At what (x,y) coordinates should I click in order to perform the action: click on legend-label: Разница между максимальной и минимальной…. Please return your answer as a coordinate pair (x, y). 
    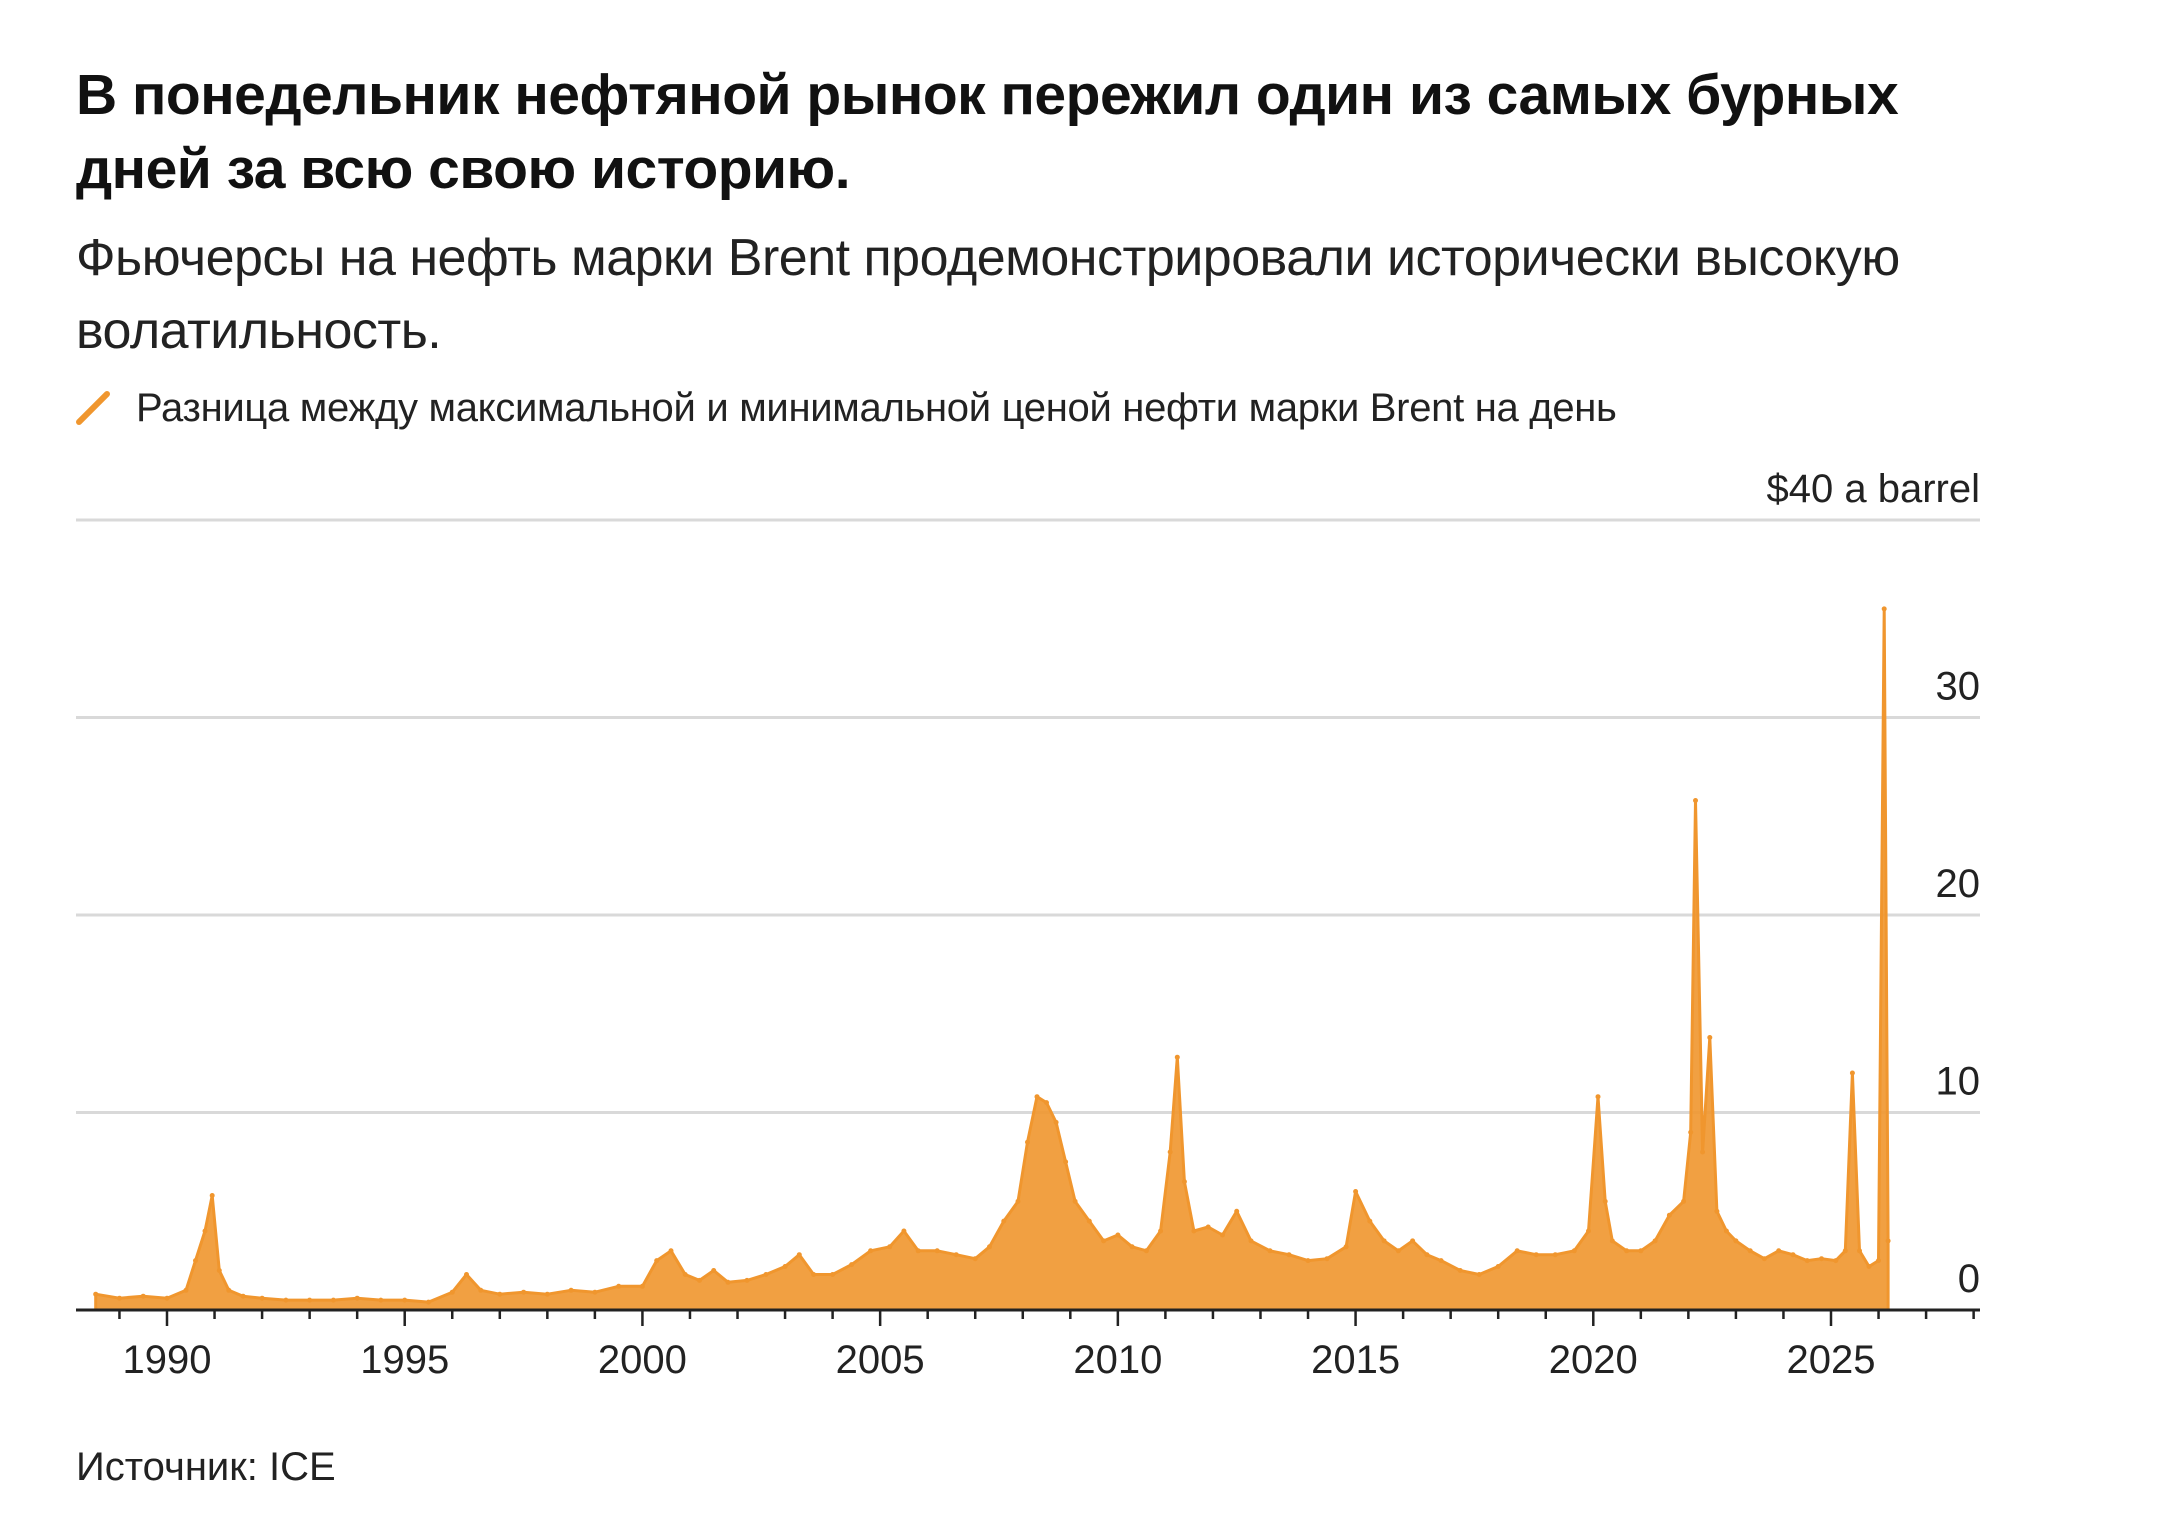
    Looking at the image, I should click on (876, 407).